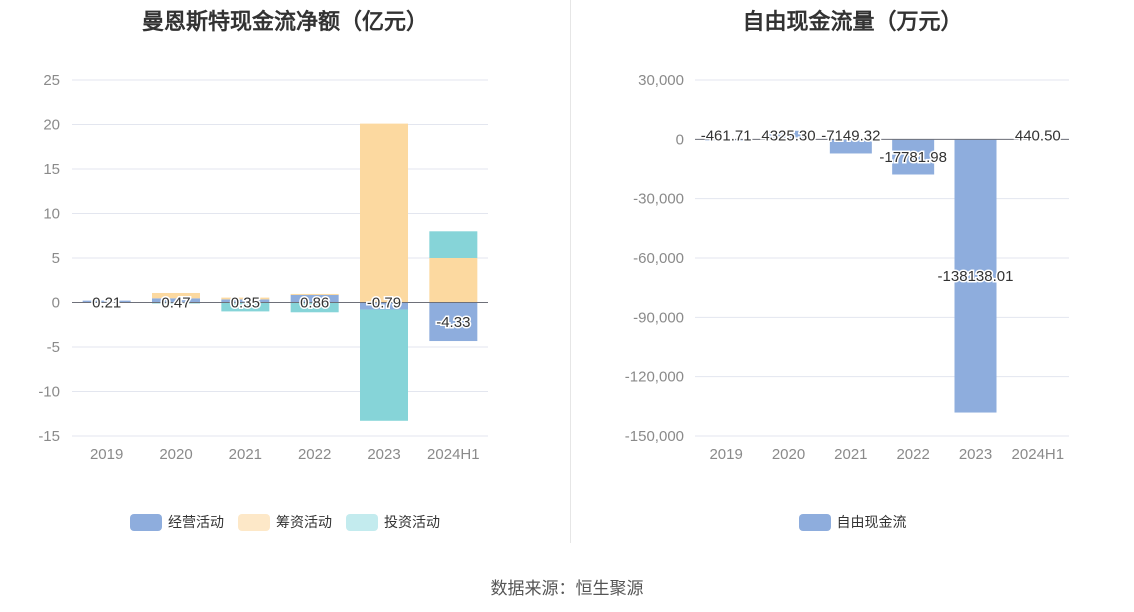  I want to click on data-label: 0.86, so click(314, 303).